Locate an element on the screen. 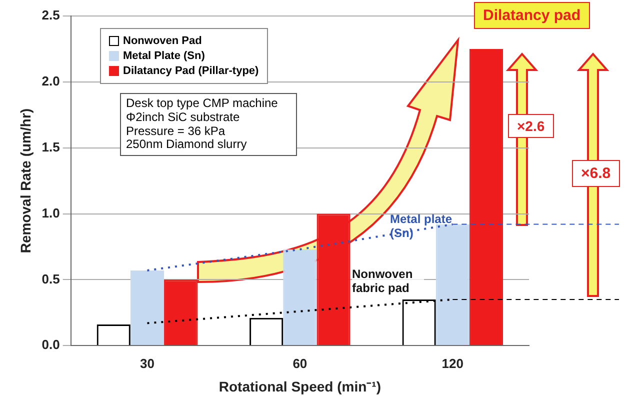 The width and height of the screenshot is (629, 400). annotation: ×2.6 is located at coordinates (531, 126).